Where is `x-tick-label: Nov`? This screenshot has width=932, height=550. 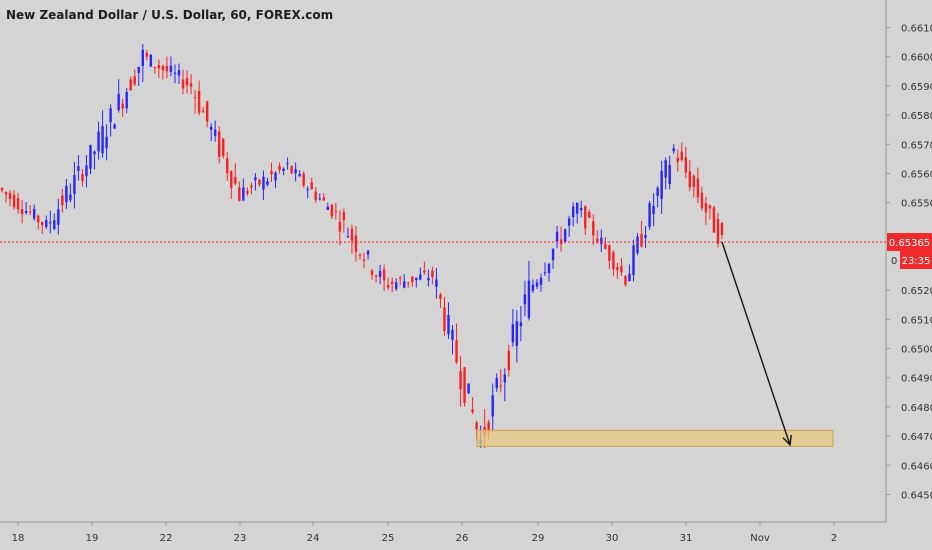
x-tick-label: Nov is located at coordinates (760, 538).